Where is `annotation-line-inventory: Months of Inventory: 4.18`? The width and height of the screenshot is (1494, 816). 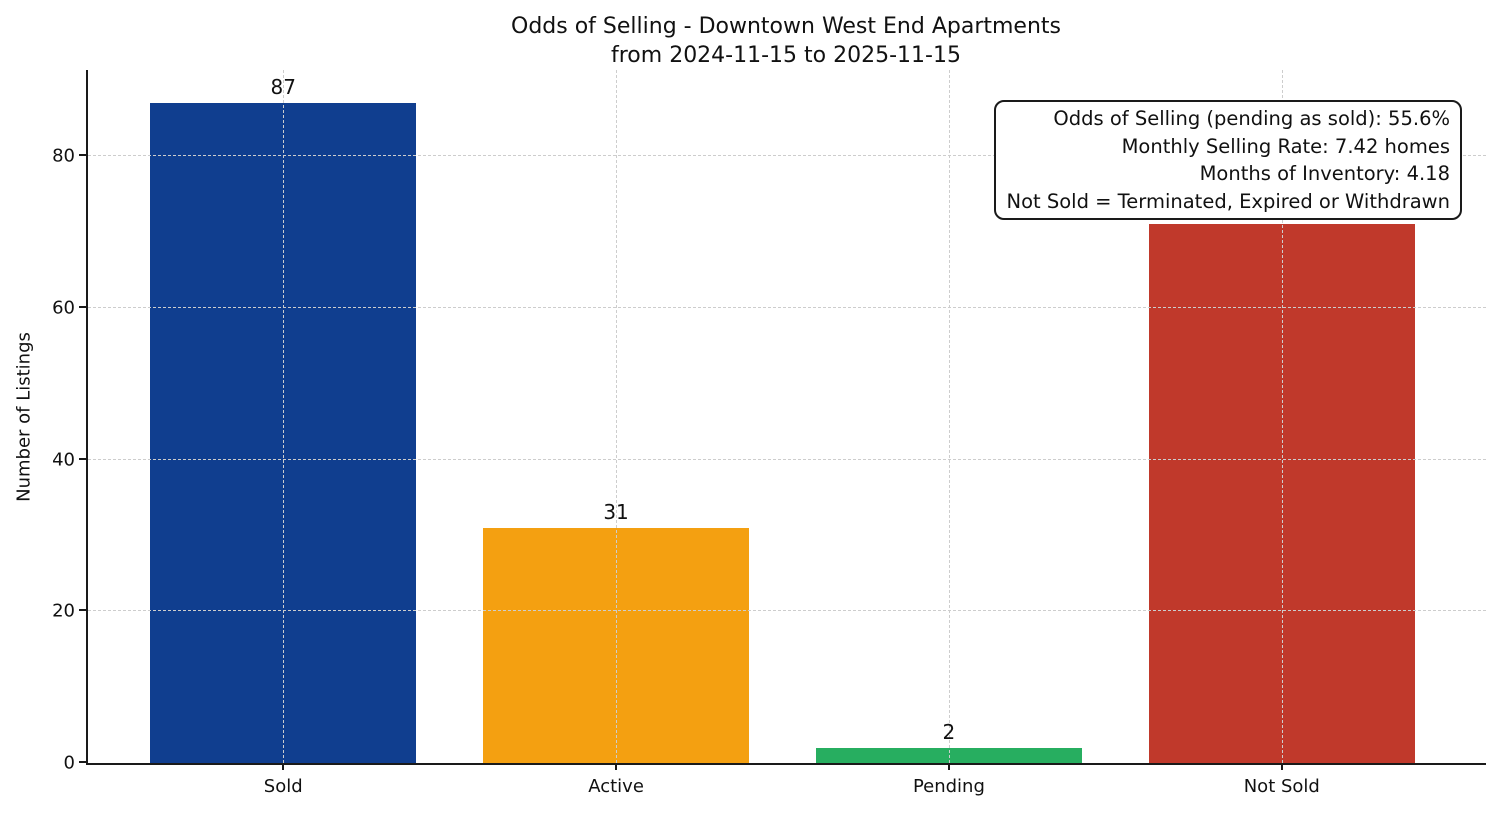
annotation-line-inventory: Months of Inventory: 4.18 is located at coordinates (1324, 173).